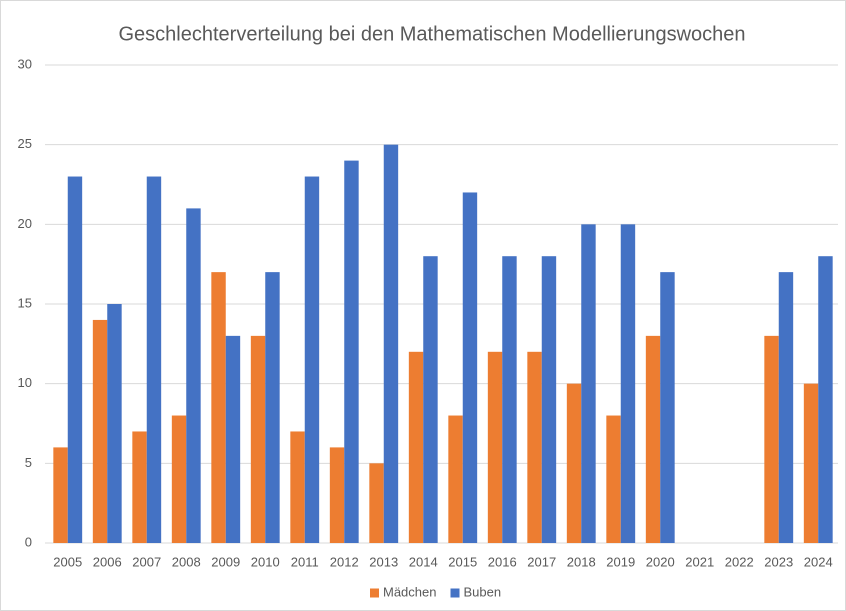  I want to click on y-tick-label: 25, so click(25, 143).